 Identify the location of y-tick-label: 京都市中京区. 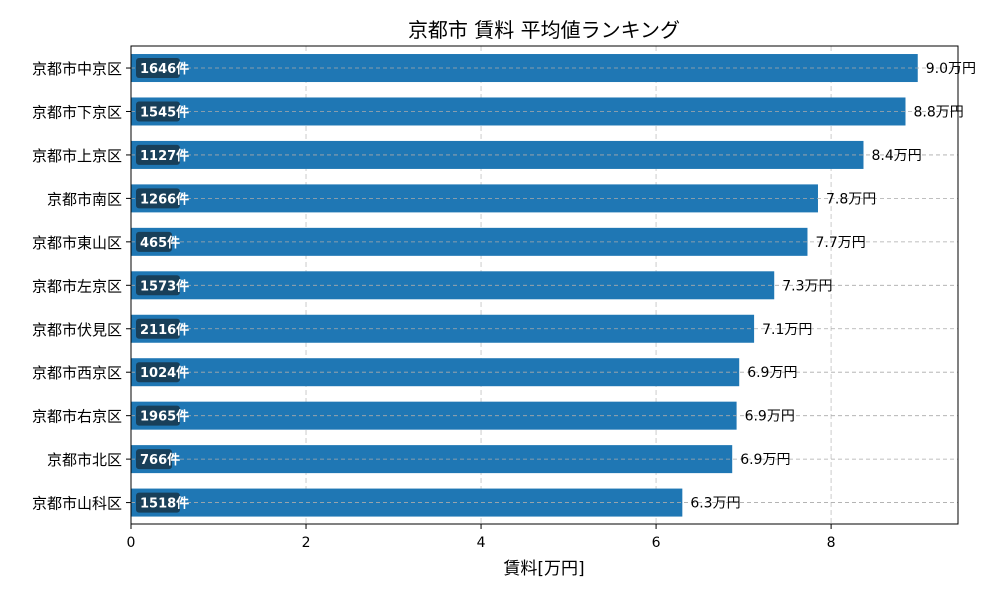
(77, 69).